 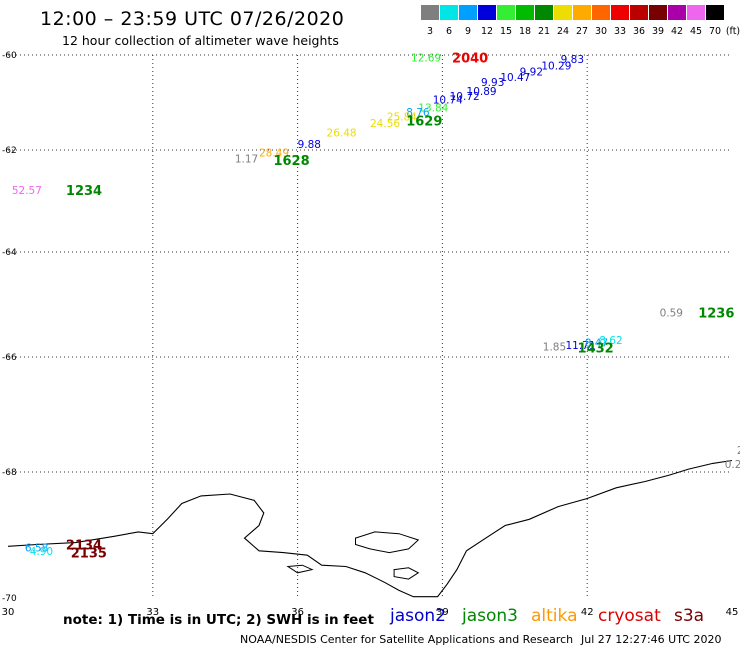 What do you see at coordinates (465, 97) in the screenshot?
I see `wave-height-value: 10.72` at bounding box center [465, 97].